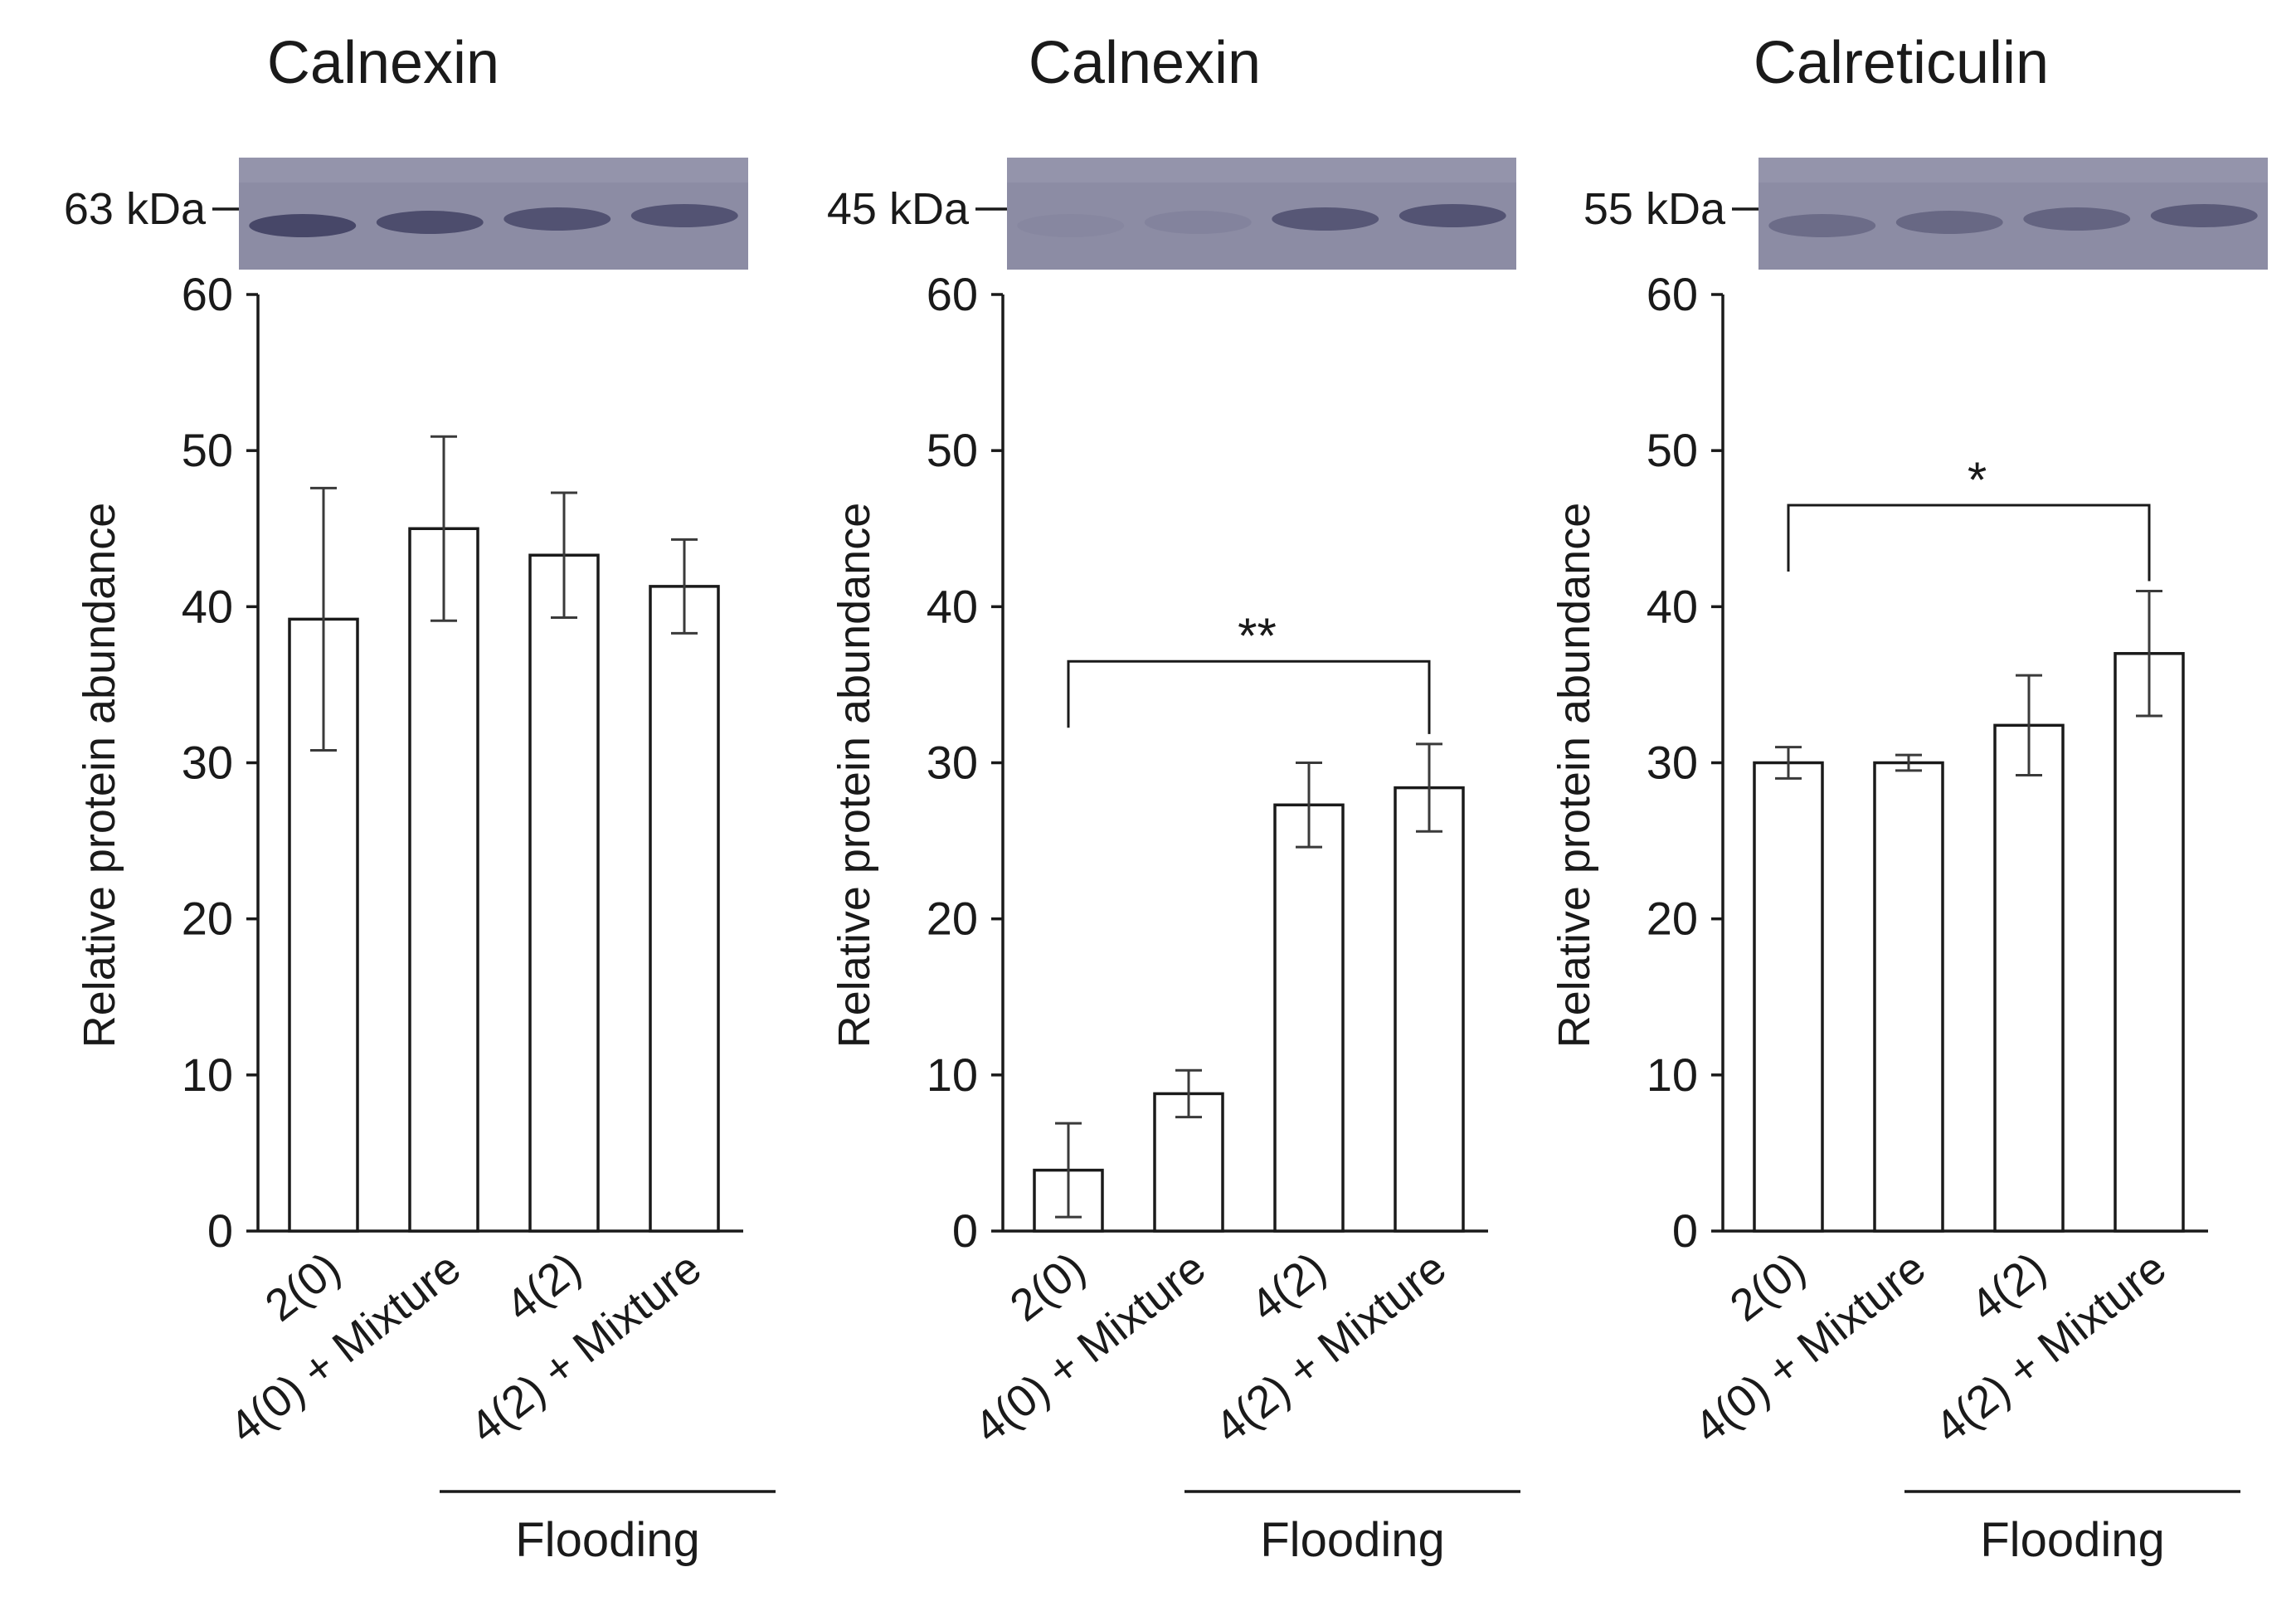 Image resolution: width=2296 pixels, height=1606 pixels. Describe the element at coordinates (1901, 63) in the screenshot. I see `panel-title: Calreticulin` at that location.